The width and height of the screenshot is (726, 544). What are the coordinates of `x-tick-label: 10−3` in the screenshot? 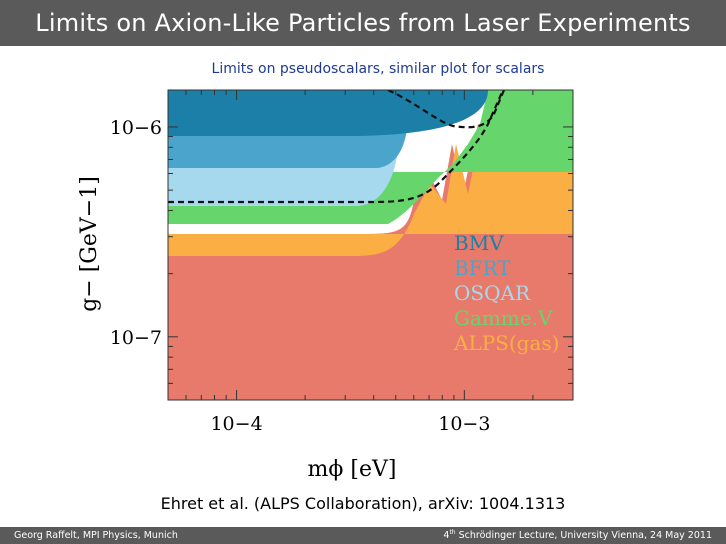 It's located at (464, 424).